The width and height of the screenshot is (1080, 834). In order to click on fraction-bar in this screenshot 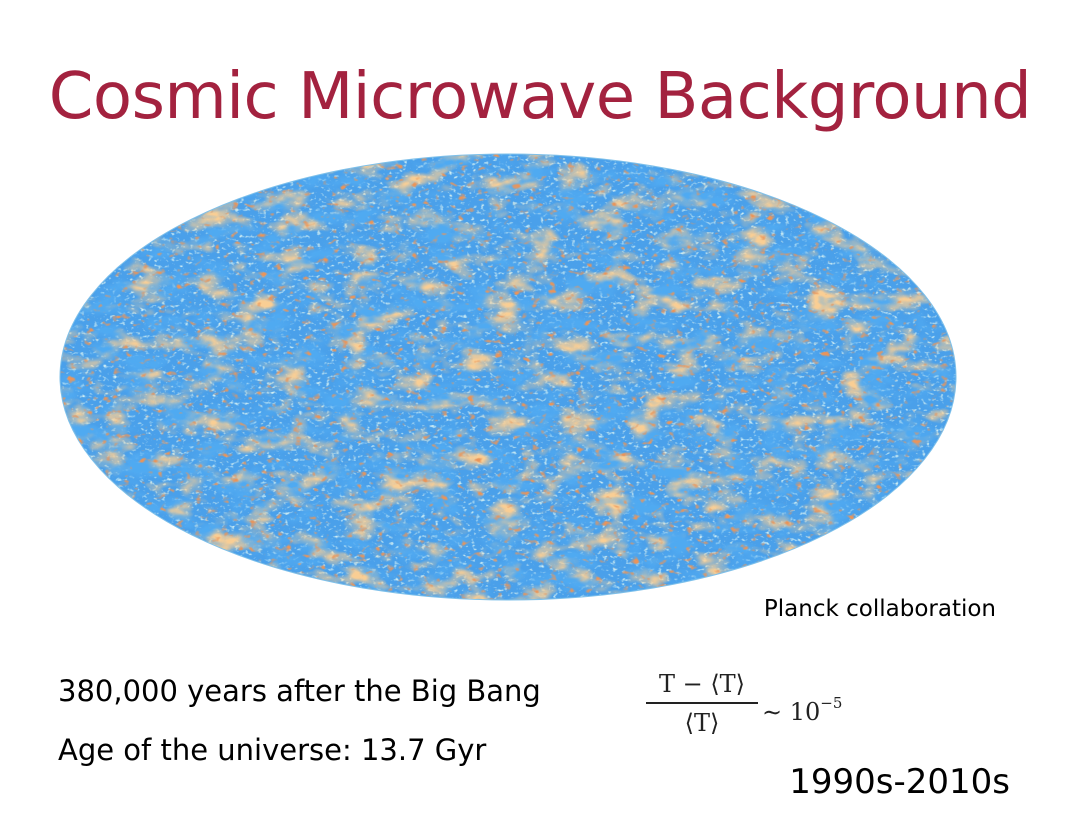, I will do `click(702, 703)`.